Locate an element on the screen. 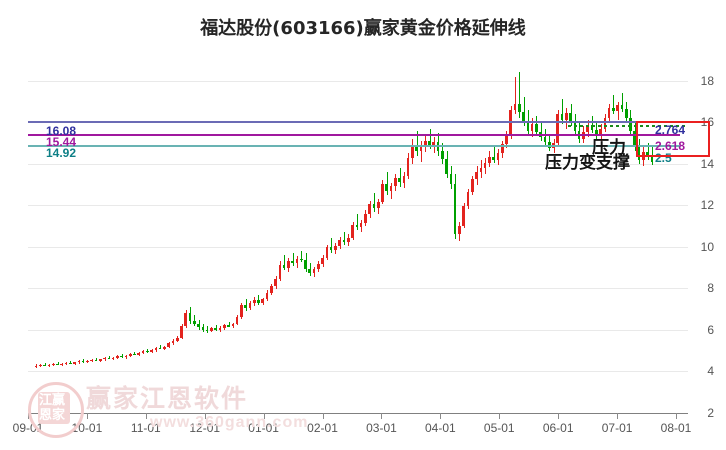 The width and height of the screenshot is (726, 450). watermark-brand: 赢家江恩软件 is located at coordinates (167, 398).